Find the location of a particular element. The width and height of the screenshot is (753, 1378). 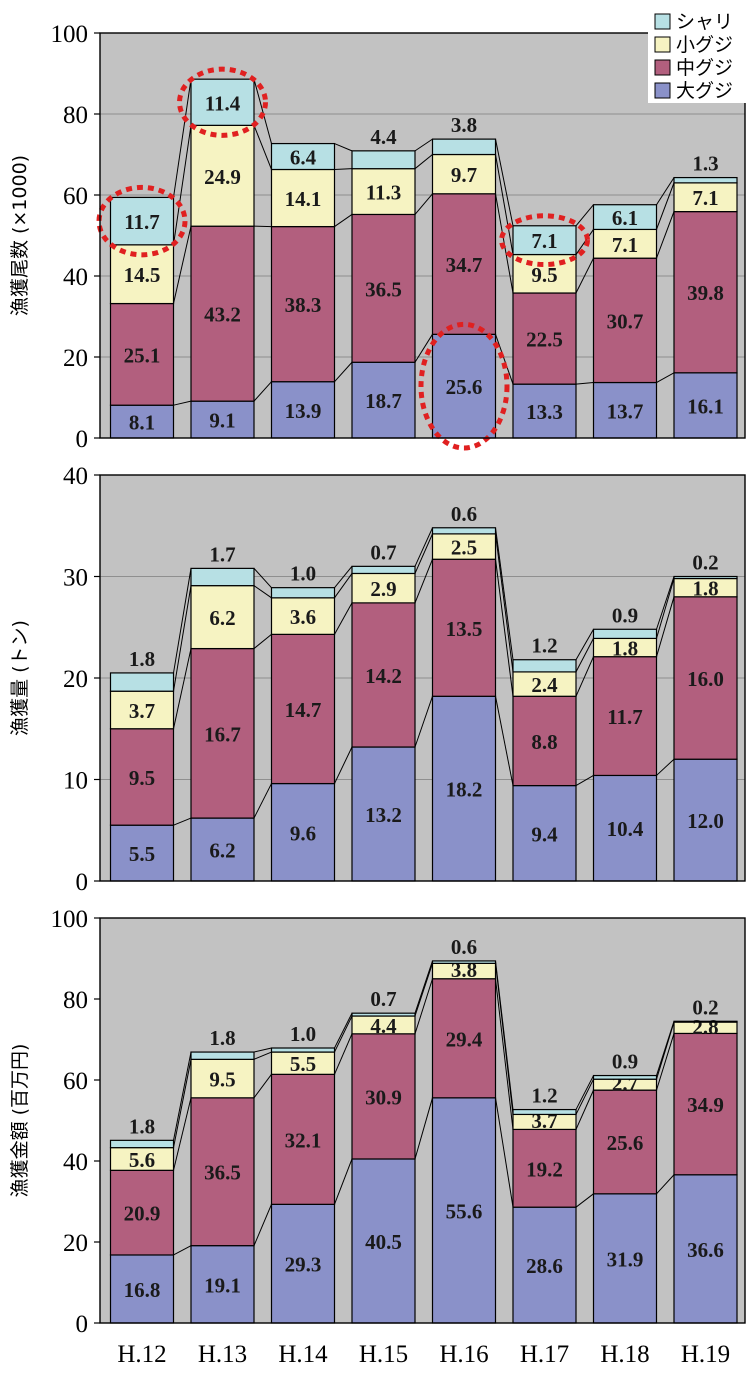

bar-value-label-shari-H12: 11.7 is located at coordinates (142, 222).